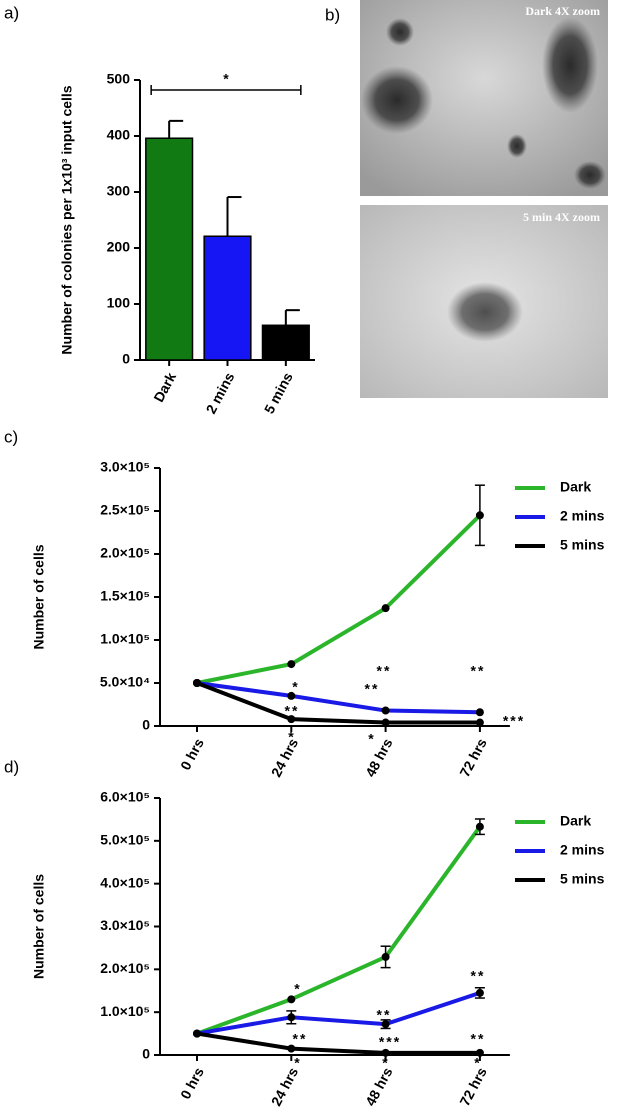 This screenshot has width=621, height=1120. I want to click on panel-label: c), so click(11, 436).